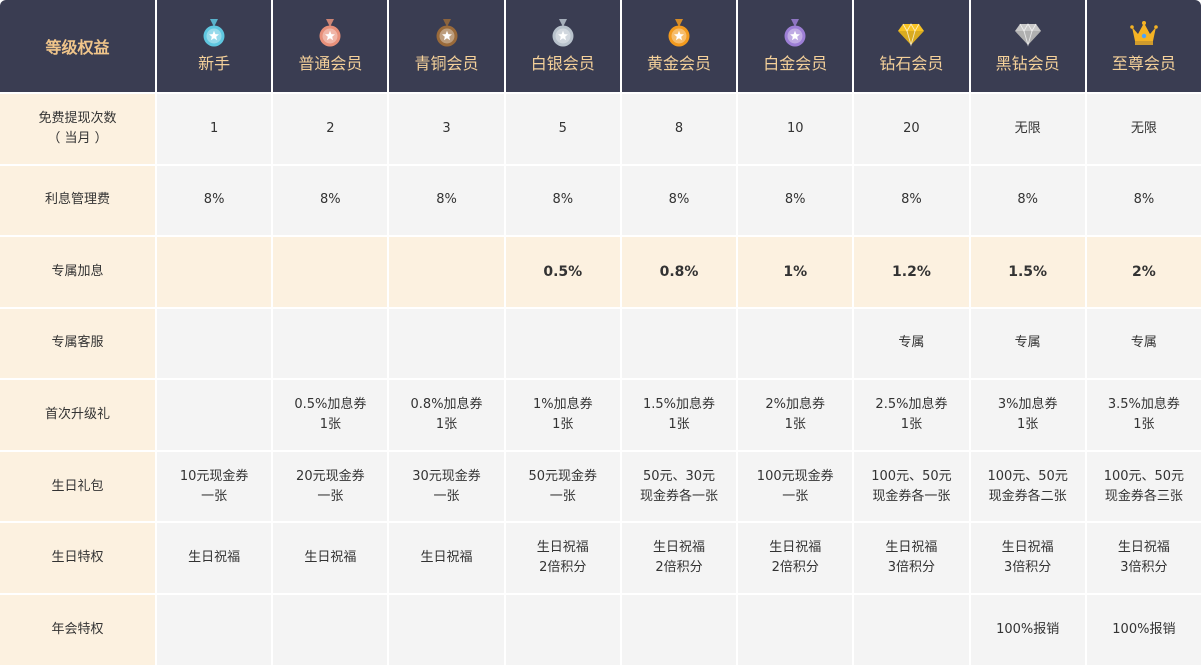 This screenshot has height=665, width=1201. What do you see at coordinates (214, 486) in the screenshot?
I see `benefit-cell: 10元现金券 一张` at bounding box center [214, 486].